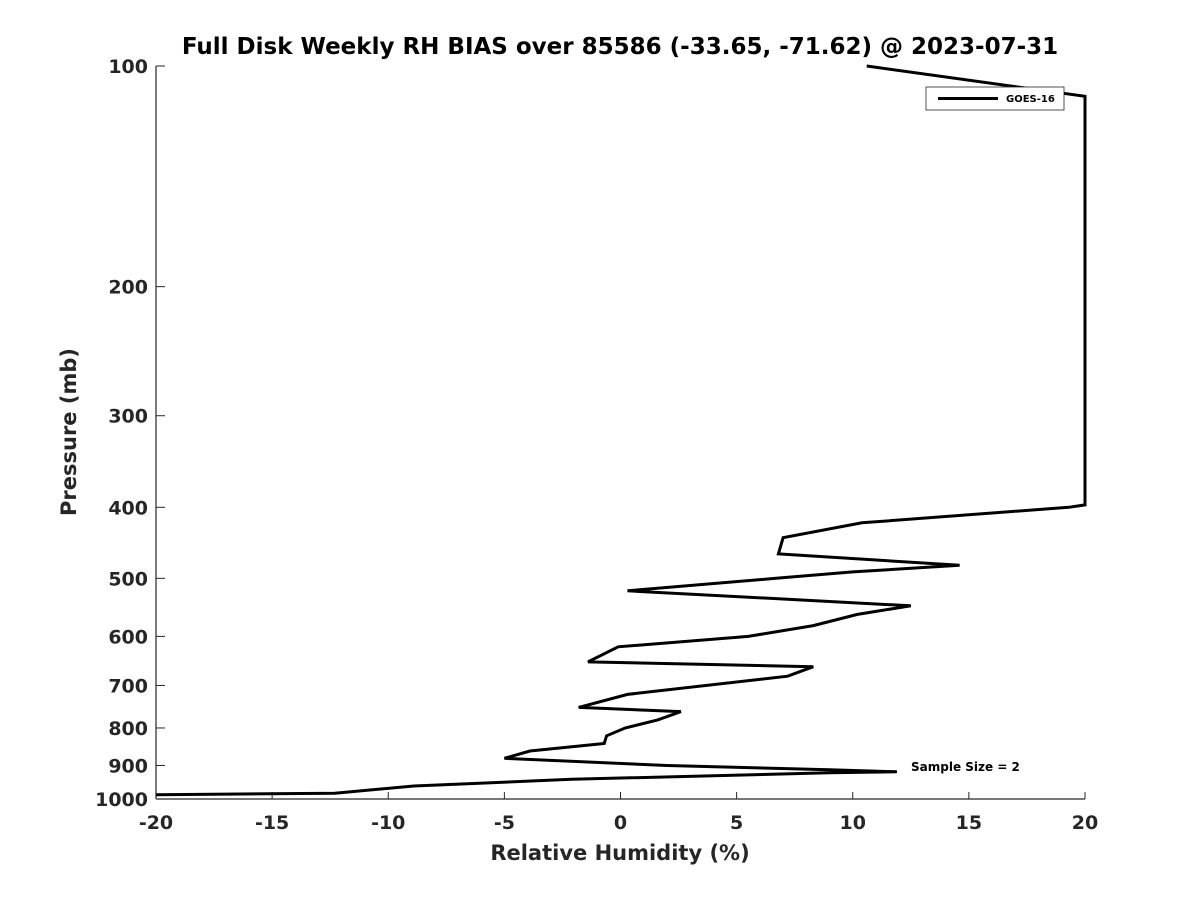 Image resolution: width=1200 pixels, height=900 pixels. What do you see at coordinates (619, 853) in the screenshot?
I see `x-axis-label: Relative Humidity (%)` at bounding box center [619, 853].